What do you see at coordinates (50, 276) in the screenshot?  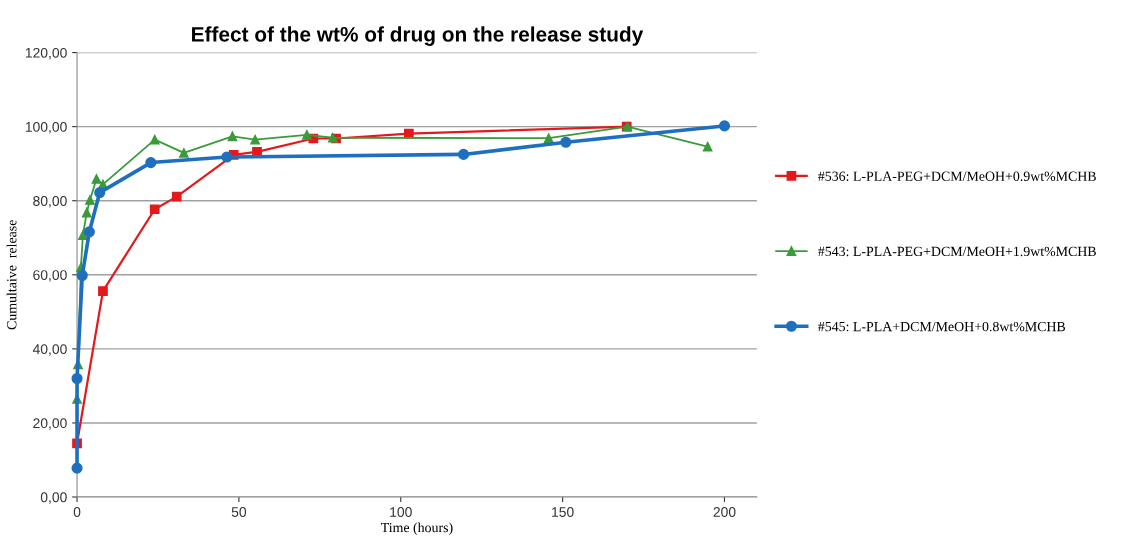 I see `y-tick-label: 60,00` at bounding box center [50, 276].